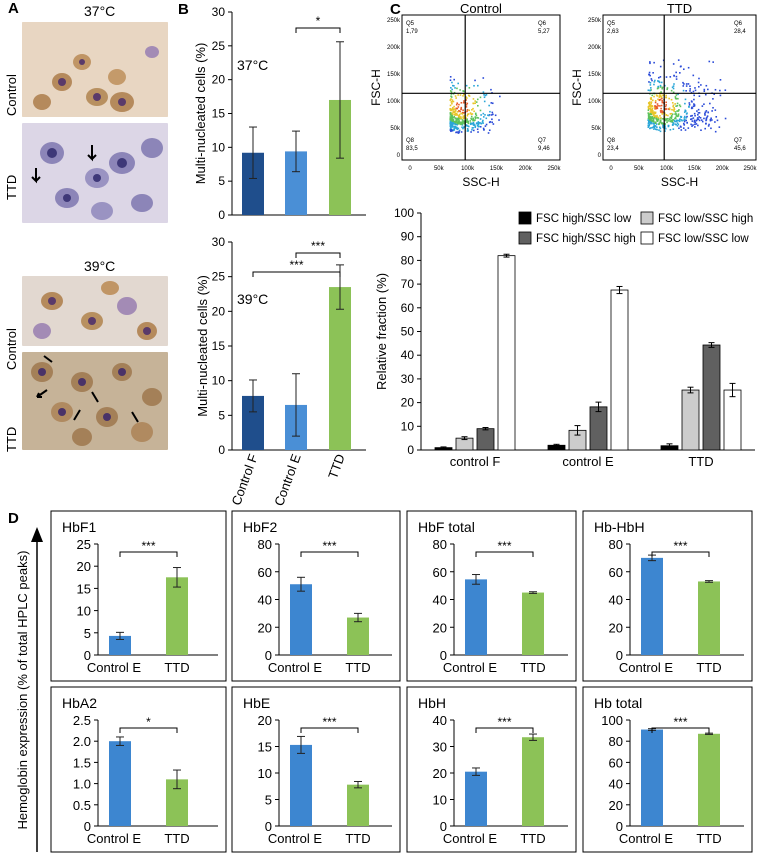  What do you see at coordinates (708, 667) in the screenshot?
I see `d-x-label-3-1: TTD` at bounding box center [708, 667].